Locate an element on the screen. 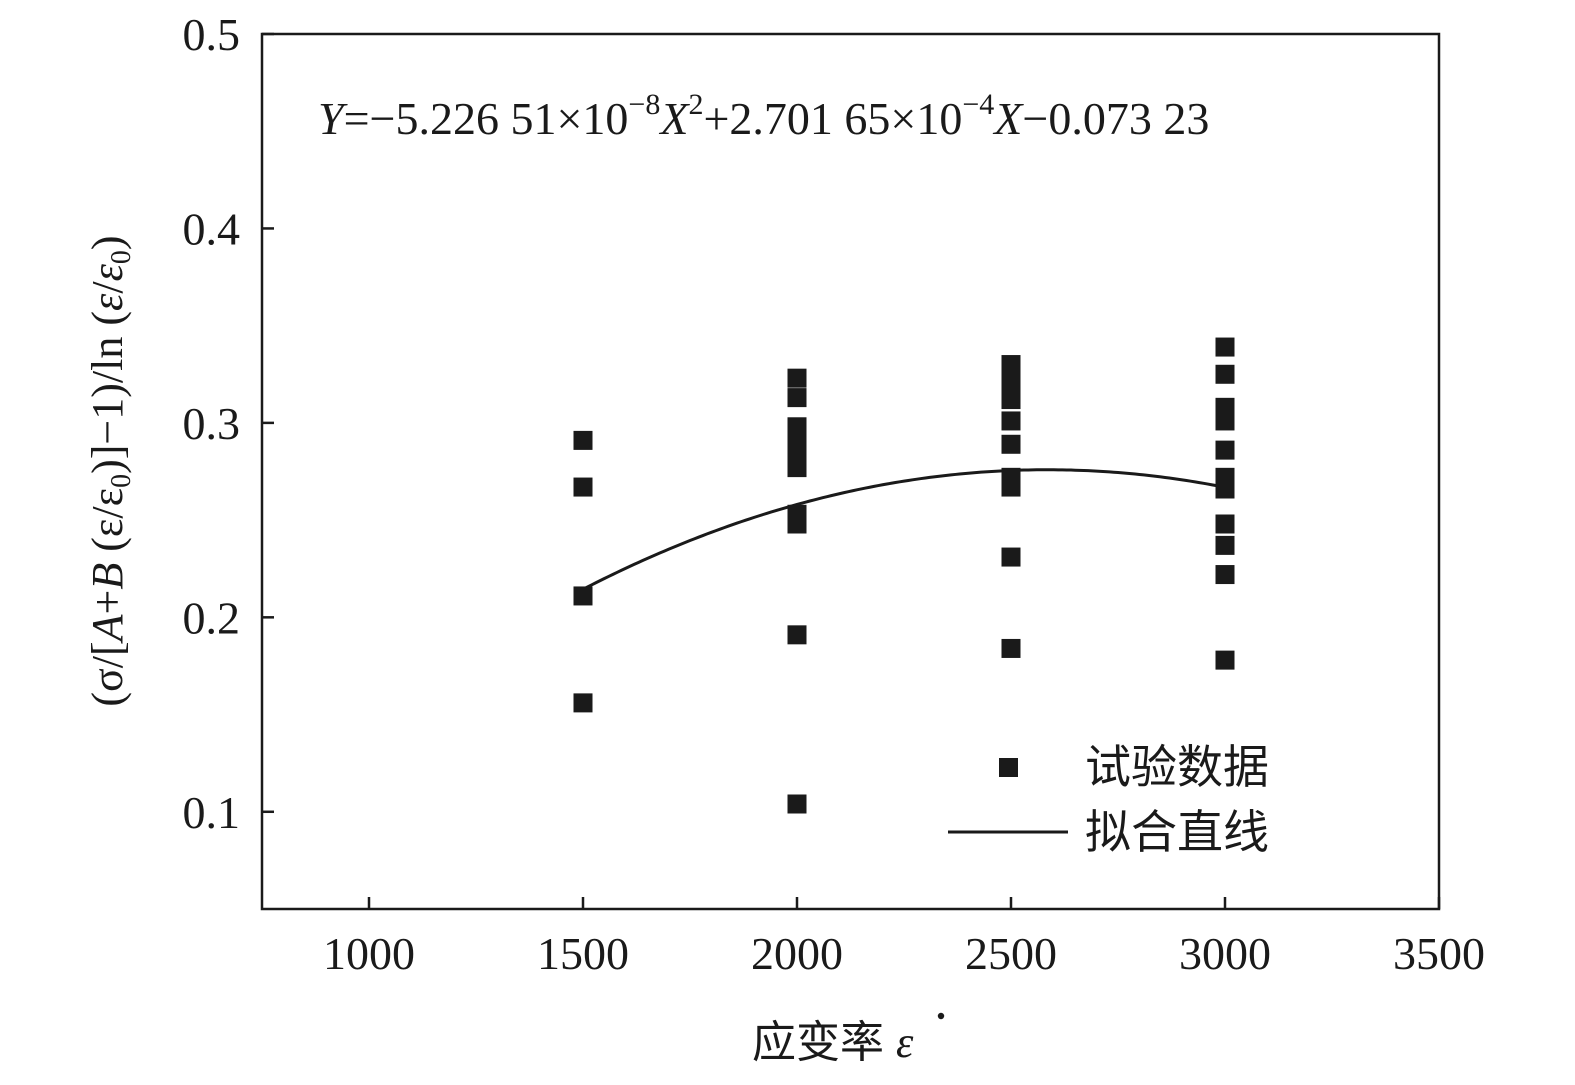 Image resolution: width=1575 pixels, height=1085 pixels. eq-part3: −0.073 23 is located at coordinates (1115, 118).